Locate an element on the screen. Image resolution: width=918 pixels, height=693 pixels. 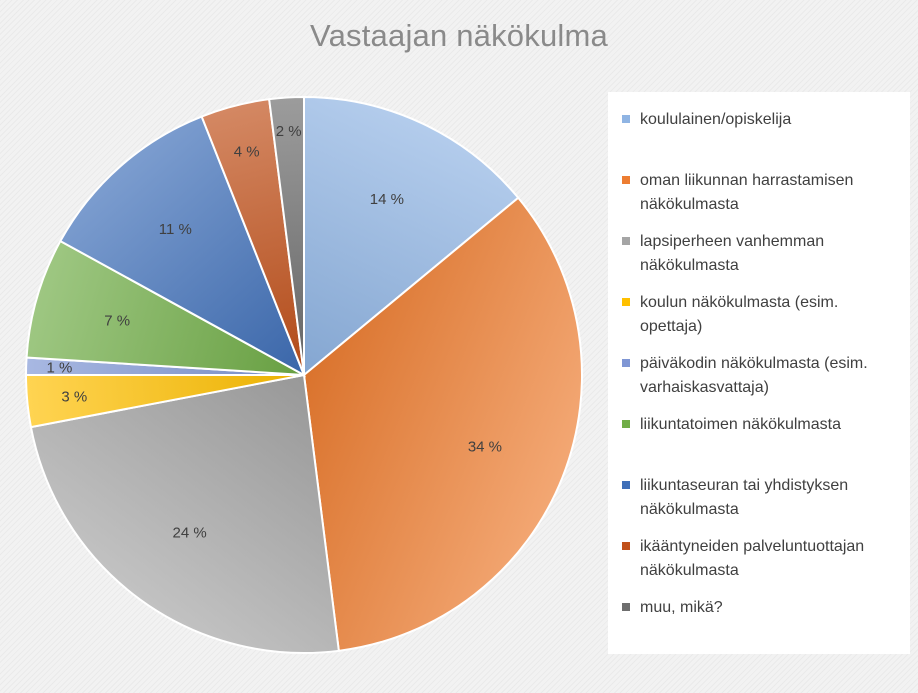
slice-label-5: 1 % is located at coordinates (60, 367).